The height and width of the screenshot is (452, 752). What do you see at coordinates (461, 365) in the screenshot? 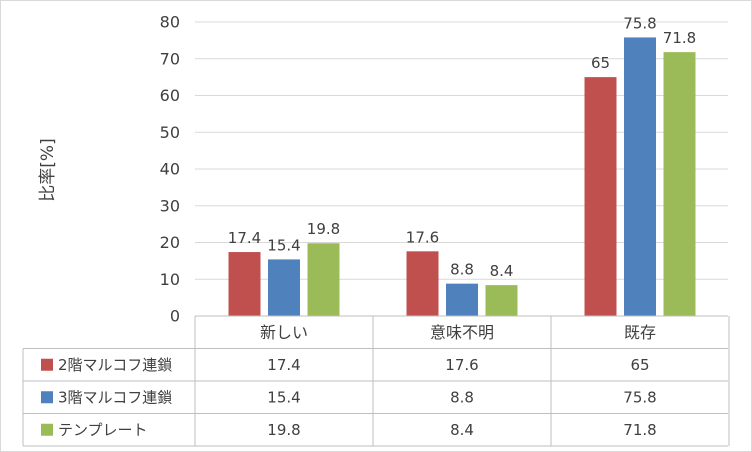
I see `table-cell: 17.6` at bounding box center [461, 365].